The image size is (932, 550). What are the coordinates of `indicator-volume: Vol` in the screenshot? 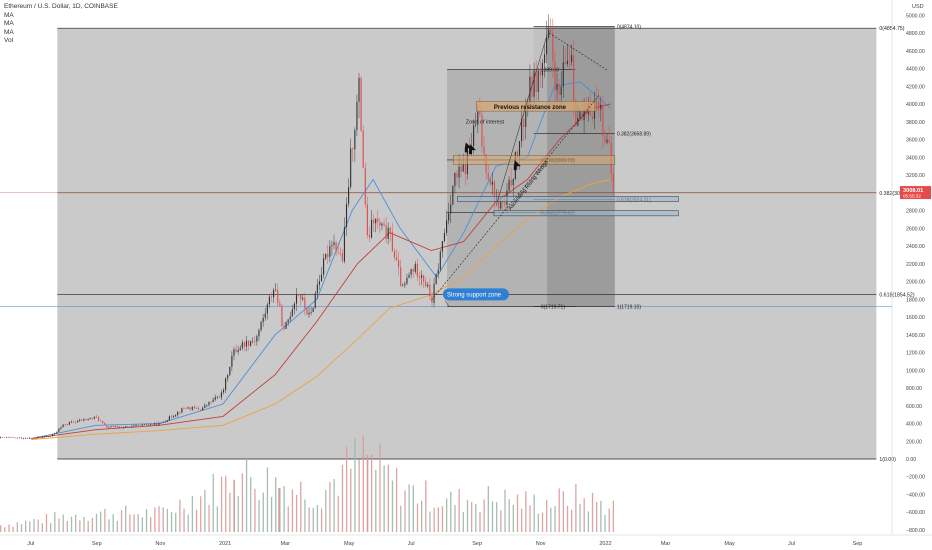 It's located at (9, 41).